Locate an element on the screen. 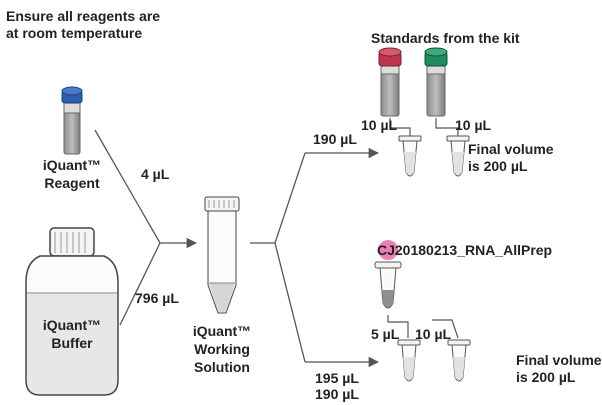 The width and height of the screenshot is (602, 405). buffer-label-2: Buffer is located at coordinates (72, 343).